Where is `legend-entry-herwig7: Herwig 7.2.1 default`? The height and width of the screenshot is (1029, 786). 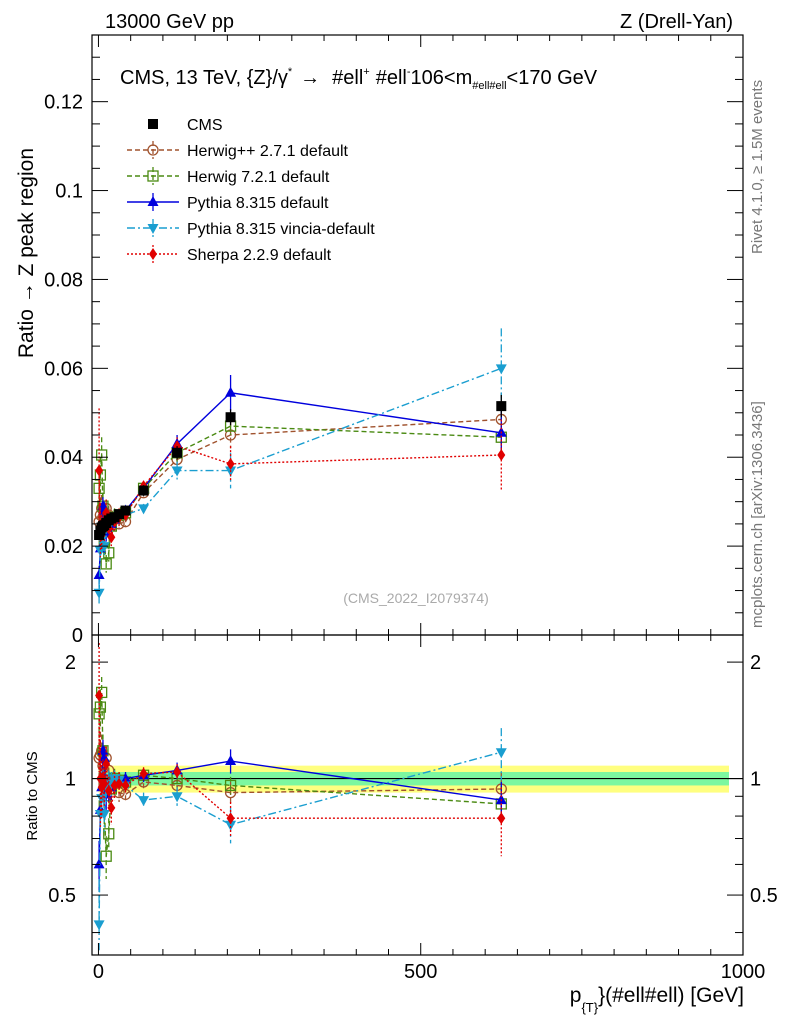 legend-entry-herwig7: Herwig 7.2.1 default is located at coordinates (228, 176).